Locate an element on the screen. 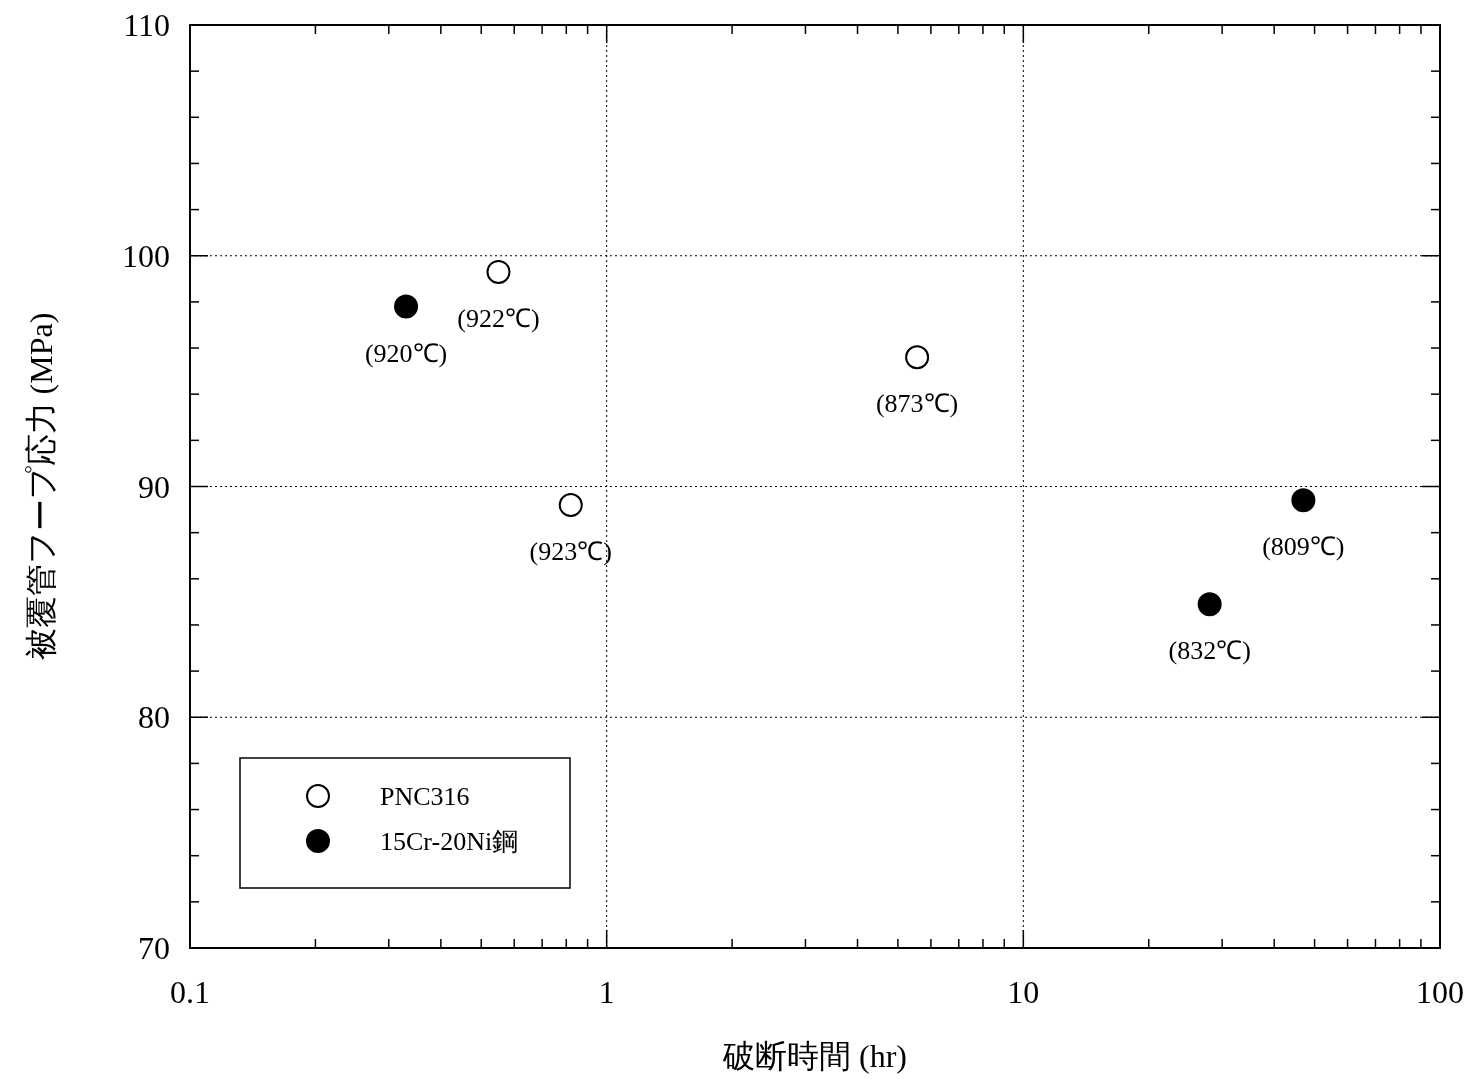 The image size is (1476, 1079). x-tick-label: 10 is located at coordinates (1023, 992).